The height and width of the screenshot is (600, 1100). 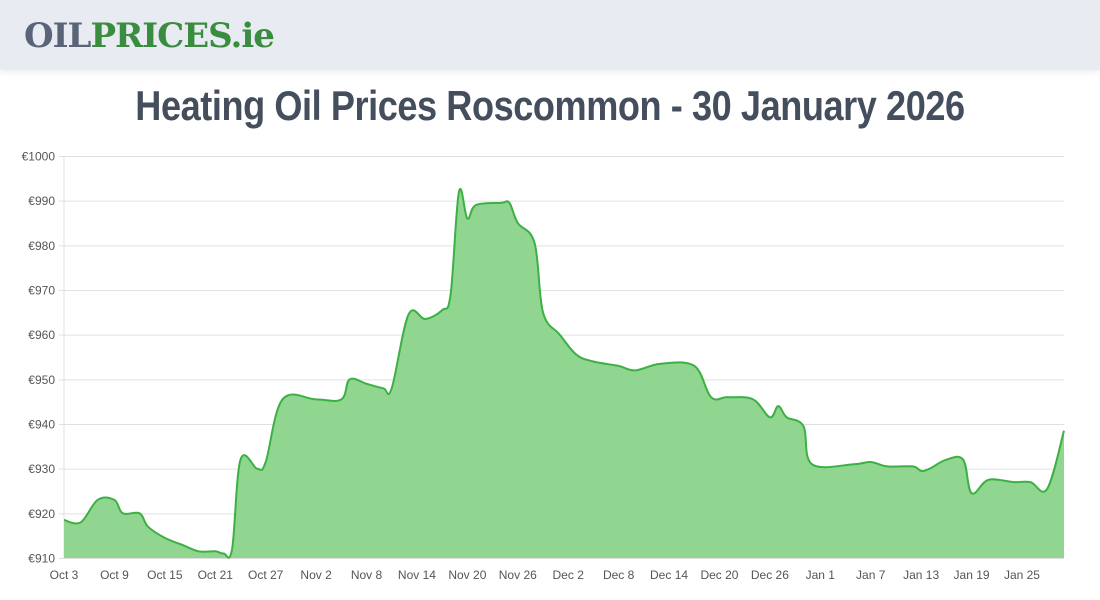 What do you see at coordinates (64, 575) in the screenshot?
I see `x-tick-label: Oct 3` at bounding box center [64, 575].